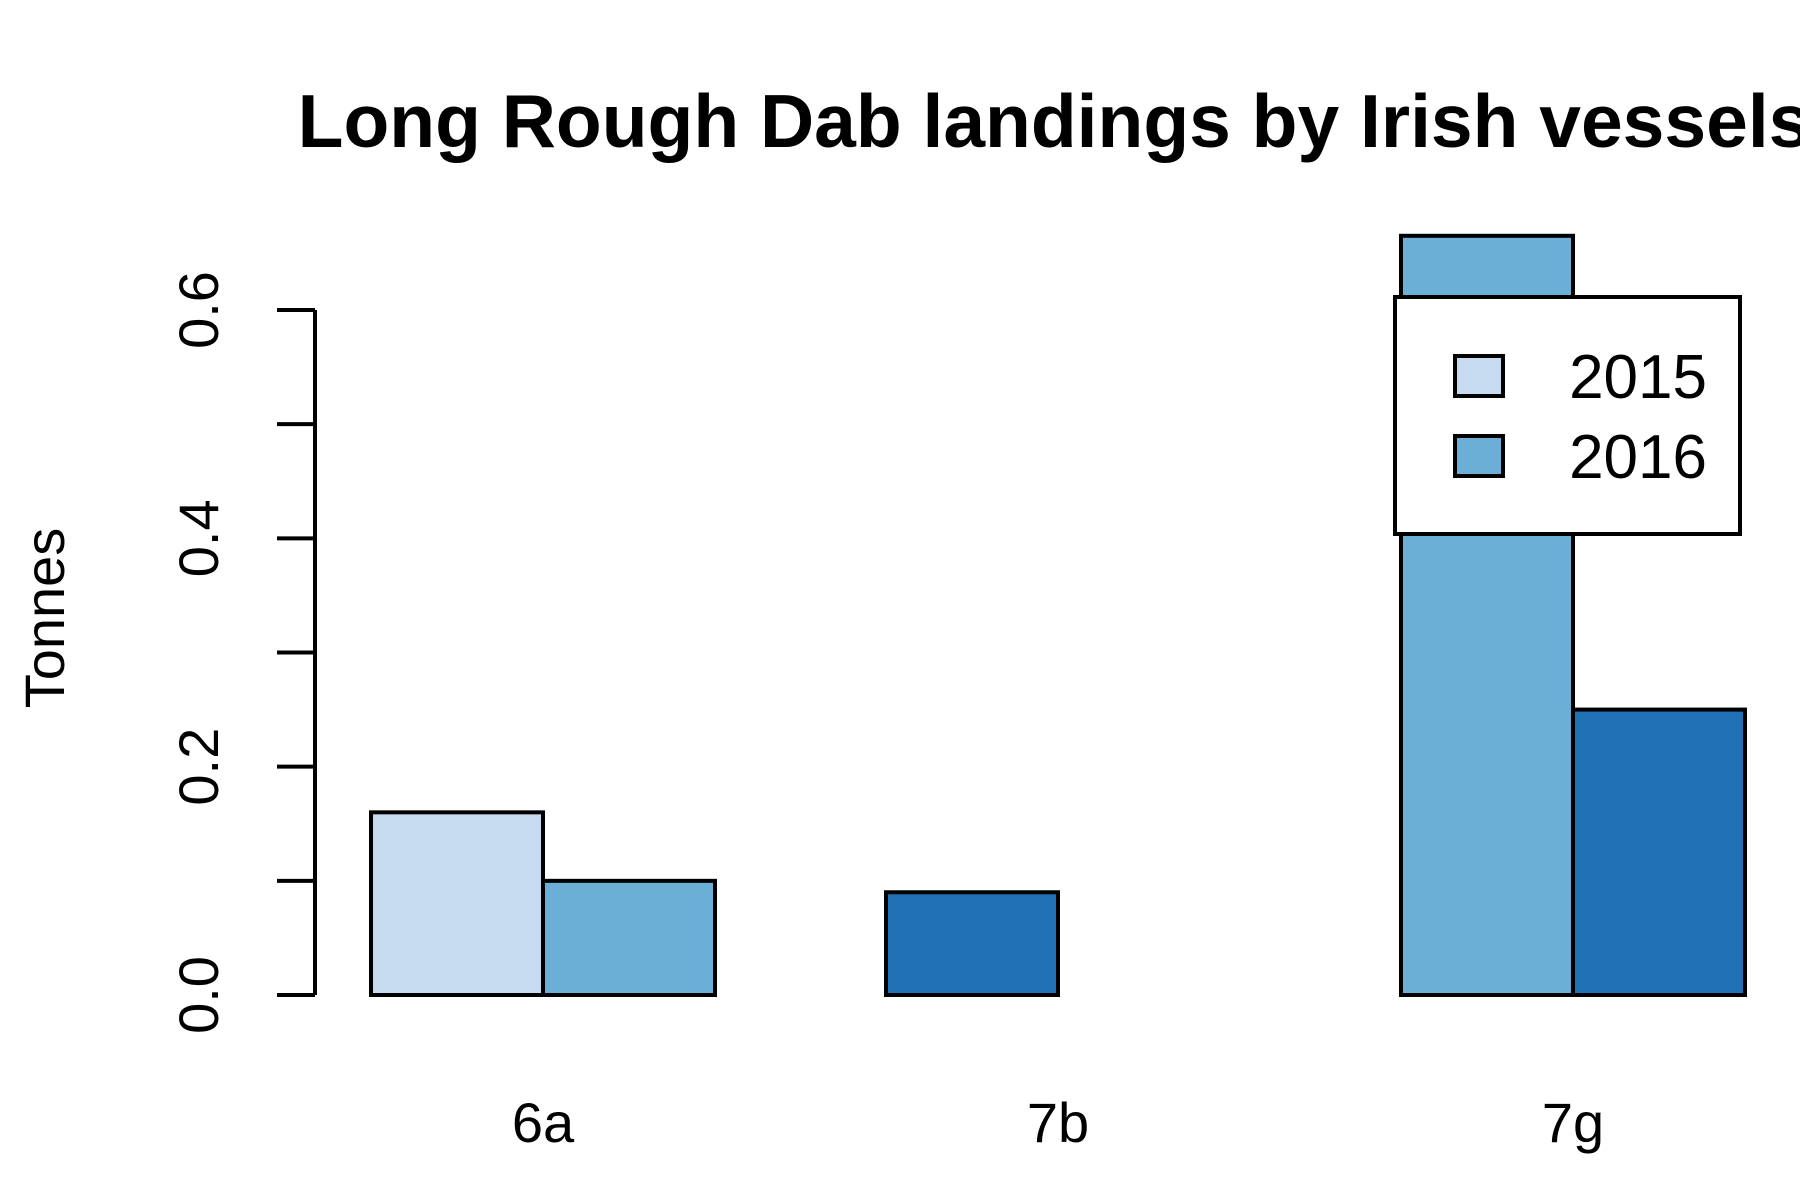 The width and height of the screenshot is (1800, 1200). Describe the element at coordinates (1049, 121) in the screenshot. I see `chart-title: Long Rough Dab landings by Irish vessels` at that location.